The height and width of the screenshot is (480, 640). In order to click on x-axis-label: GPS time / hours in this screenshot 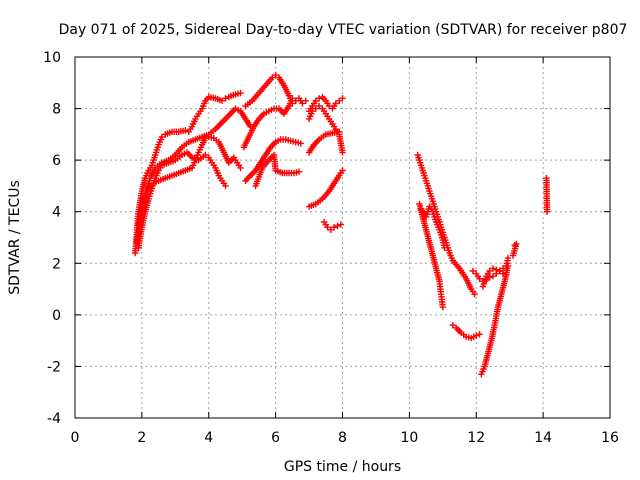, I will do `click(342, 467)`.